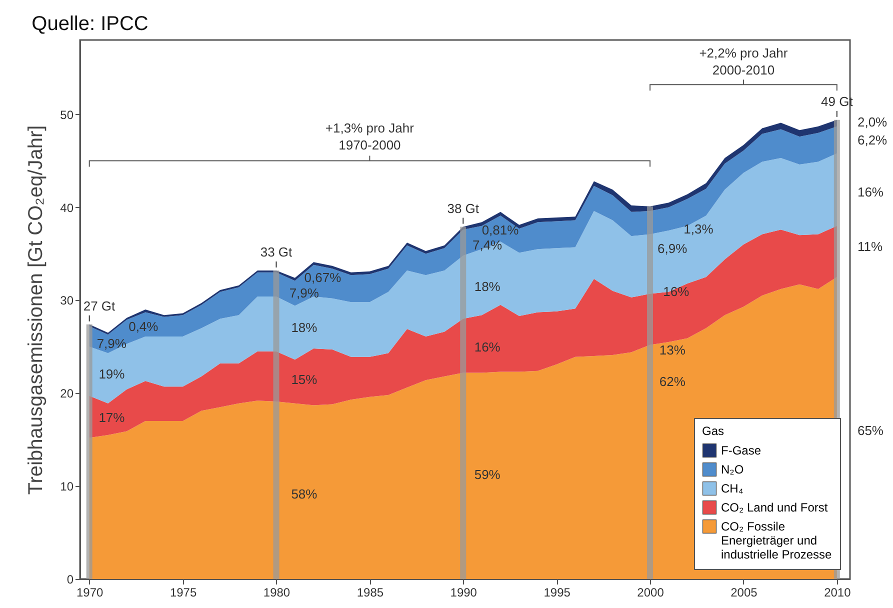 This screenshot has height=608, width=893. I want to click on x-tick-label: 1985, so click(370, 593).